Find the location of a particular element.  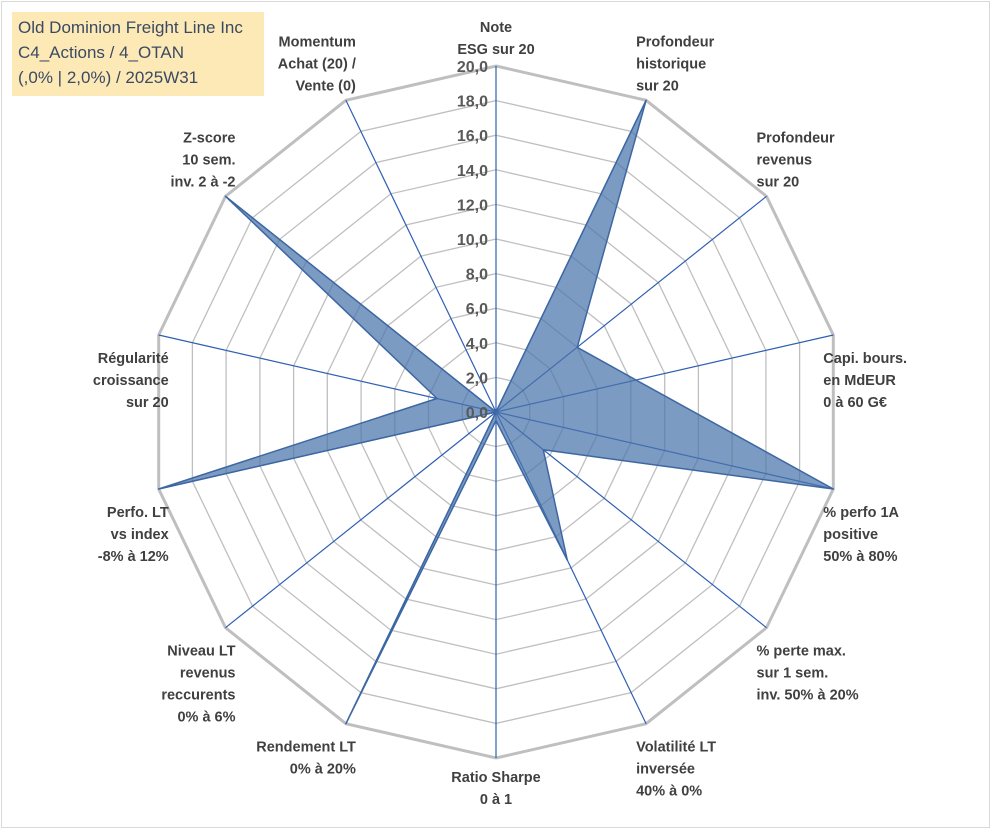

portfolio-label: C4_Actions / 4_OTAN is located at coordinates (101, 52).